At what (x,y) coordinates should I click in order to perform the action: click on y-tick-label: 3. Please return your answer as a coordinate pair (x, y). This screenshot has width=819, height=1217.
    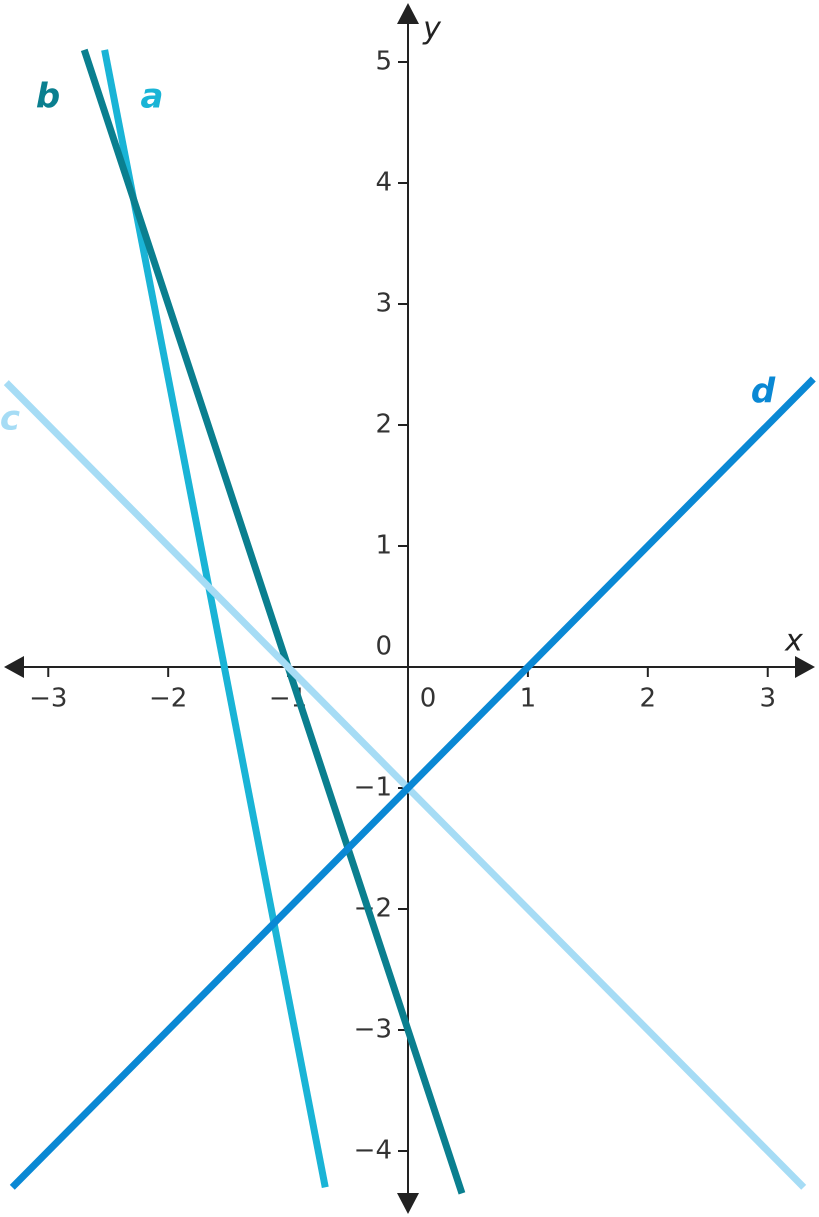
    Looking at the image, I should click on (383, 304).